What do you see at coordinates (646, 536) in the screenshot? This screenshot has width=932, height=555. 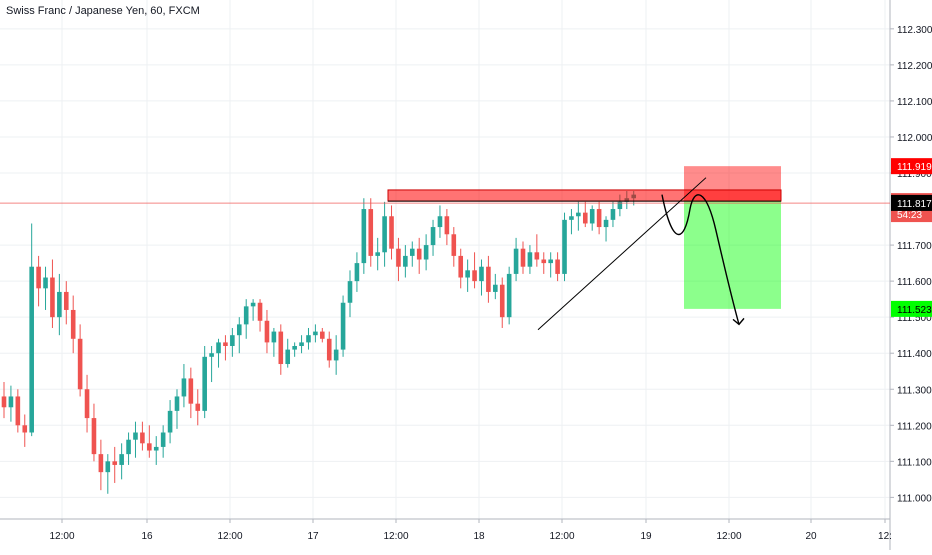 I see `x-tick-label: 19` at bounding box center [646, 536].